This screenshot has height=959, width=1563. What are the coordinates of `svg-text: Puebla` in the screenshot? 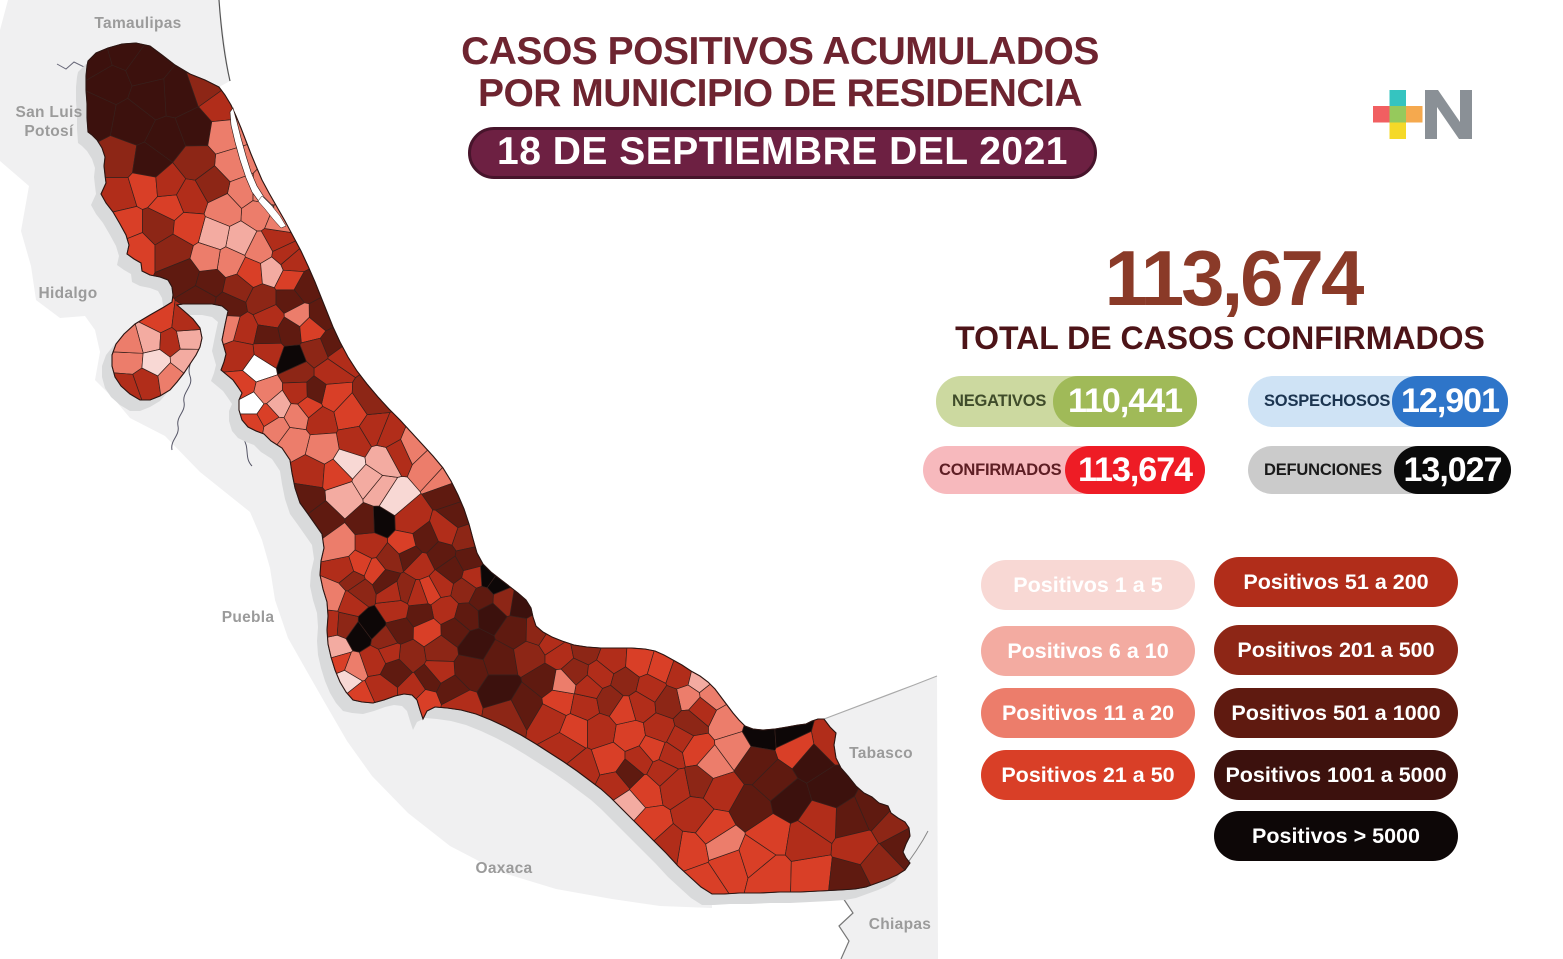 It's located at (248, 617).